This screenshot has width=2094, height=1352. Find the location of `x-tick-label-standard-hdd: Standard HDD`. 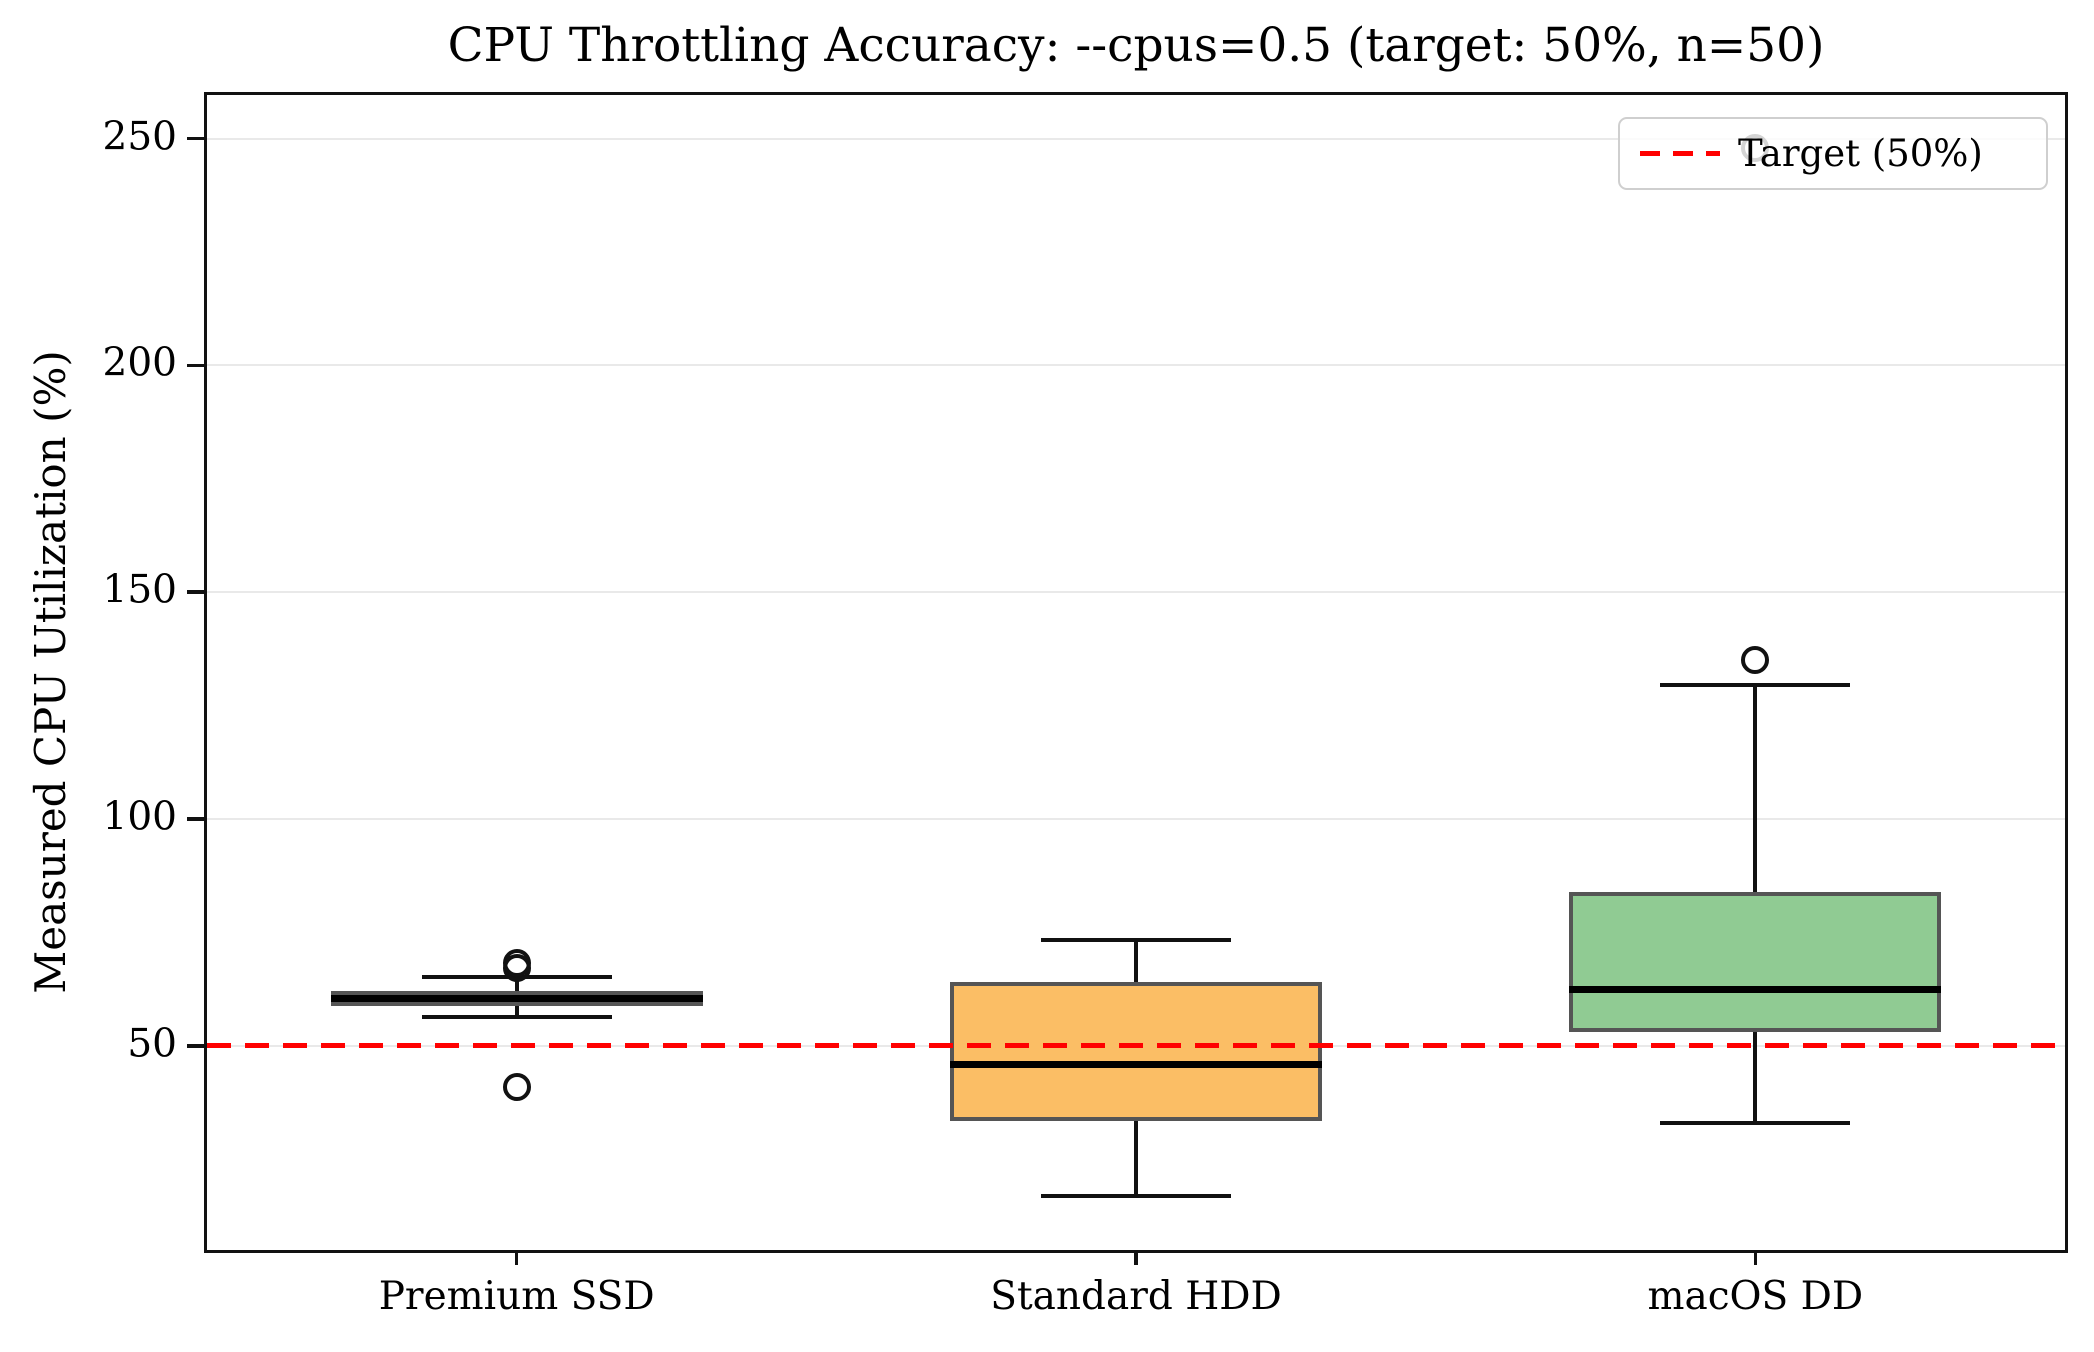

x-tick-label-standard-hdd: Standard HDD is located at coordinates (1136, 1296).